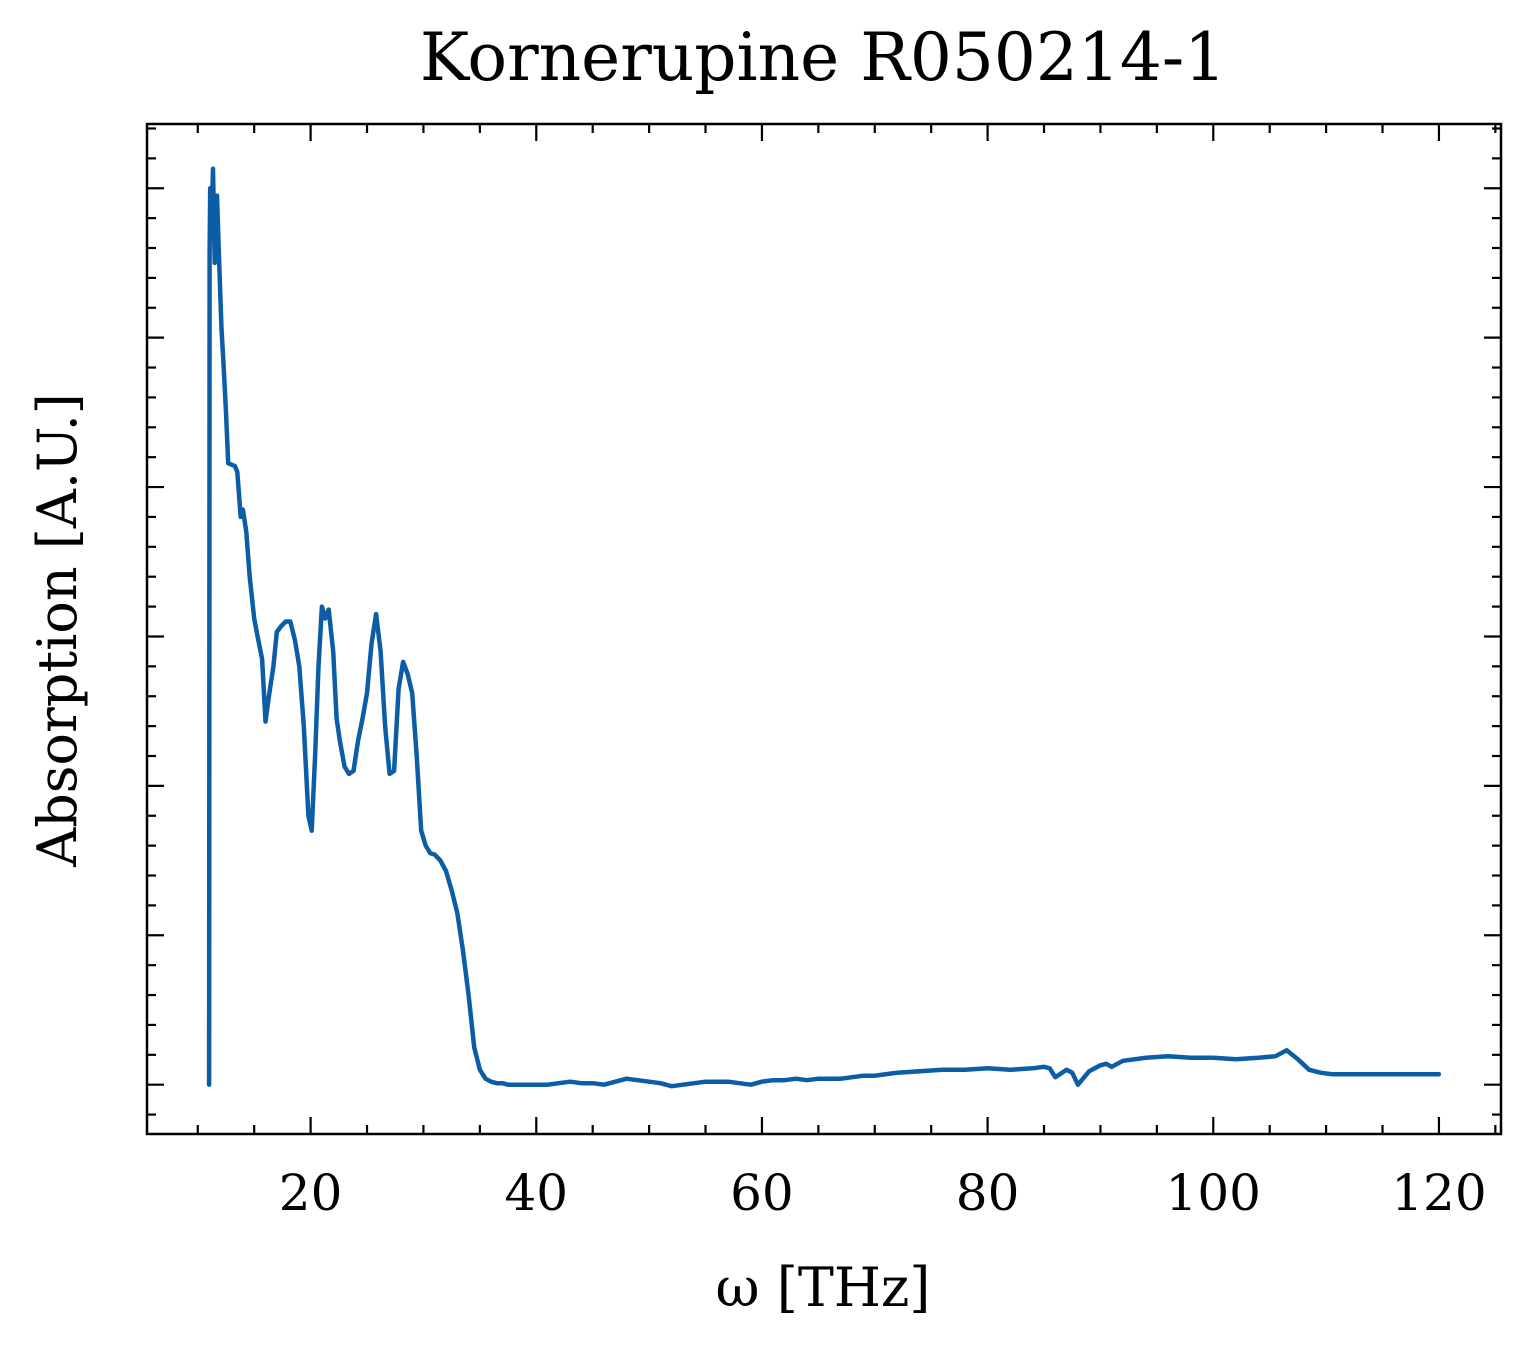  I want to click on x-tick-label: 120, so click(1438, 1193).